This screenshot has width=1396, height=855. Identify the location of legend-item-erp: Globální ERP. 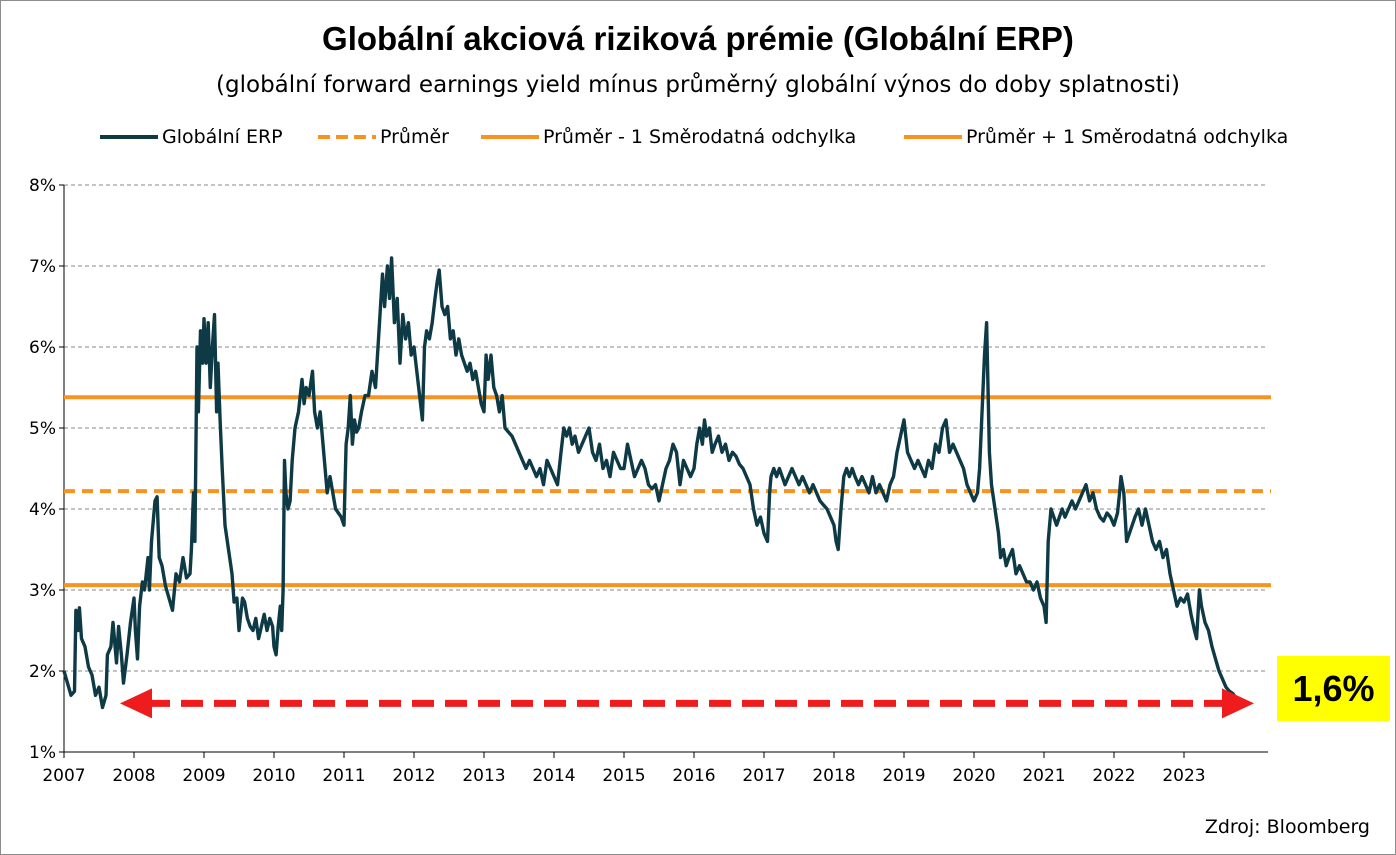
(191, 137).